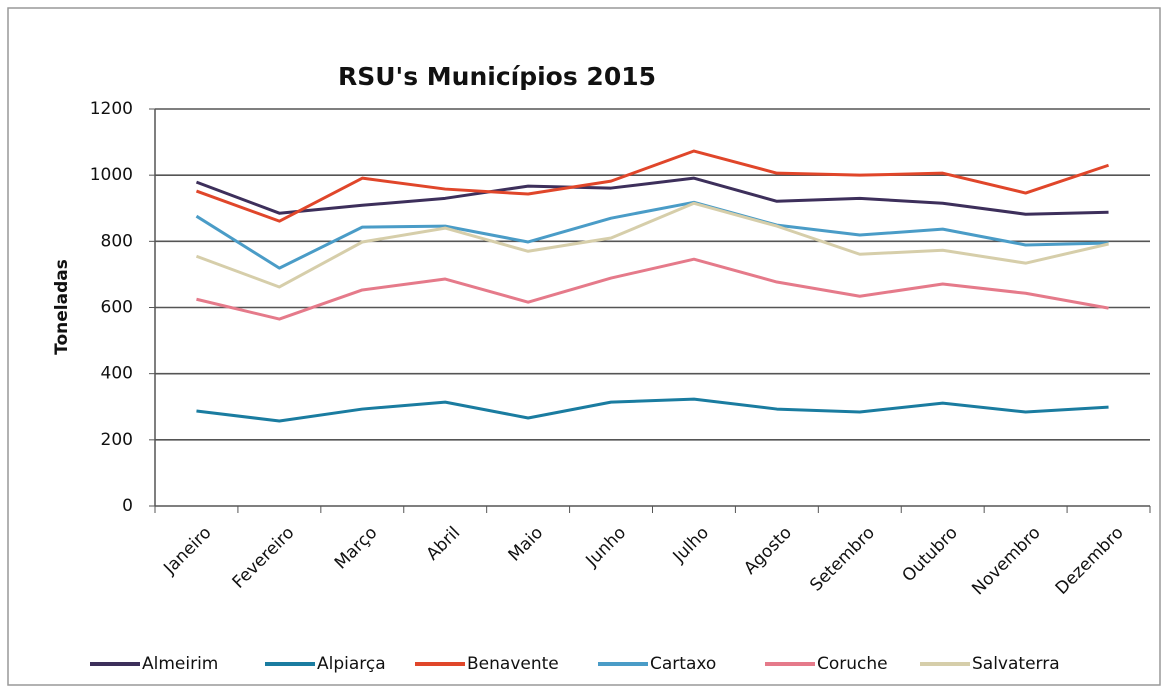 This screenshot has height=693, width=1169. I want to click on y-tick-label: 200, so click(117, 440).